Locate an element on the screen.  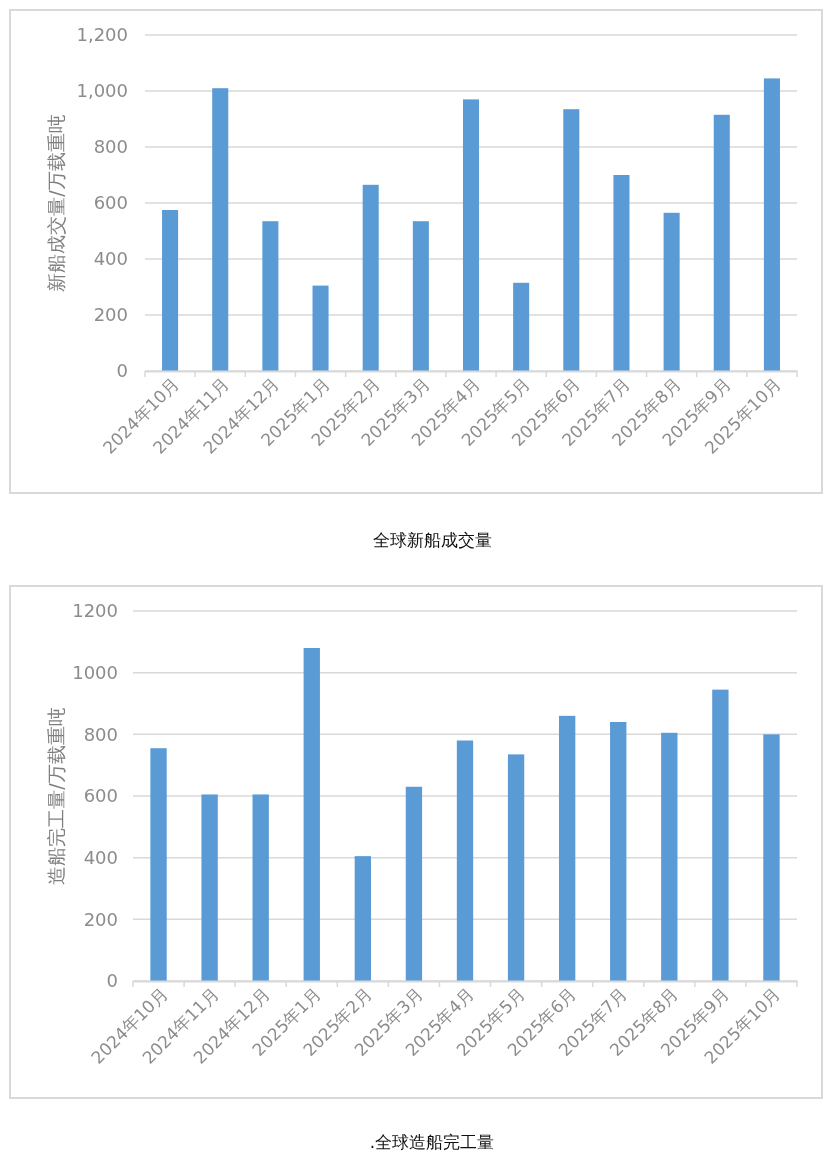
y-tick-label: 1,000 is located at coordinates (102, 91).